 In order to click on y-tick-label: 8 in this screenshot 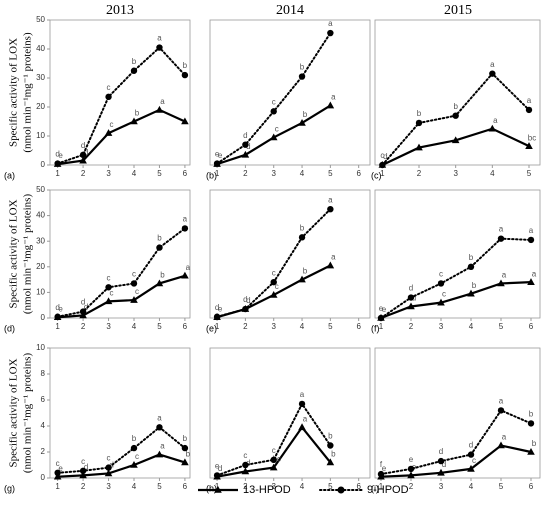, I will do `click(43, 373)`.